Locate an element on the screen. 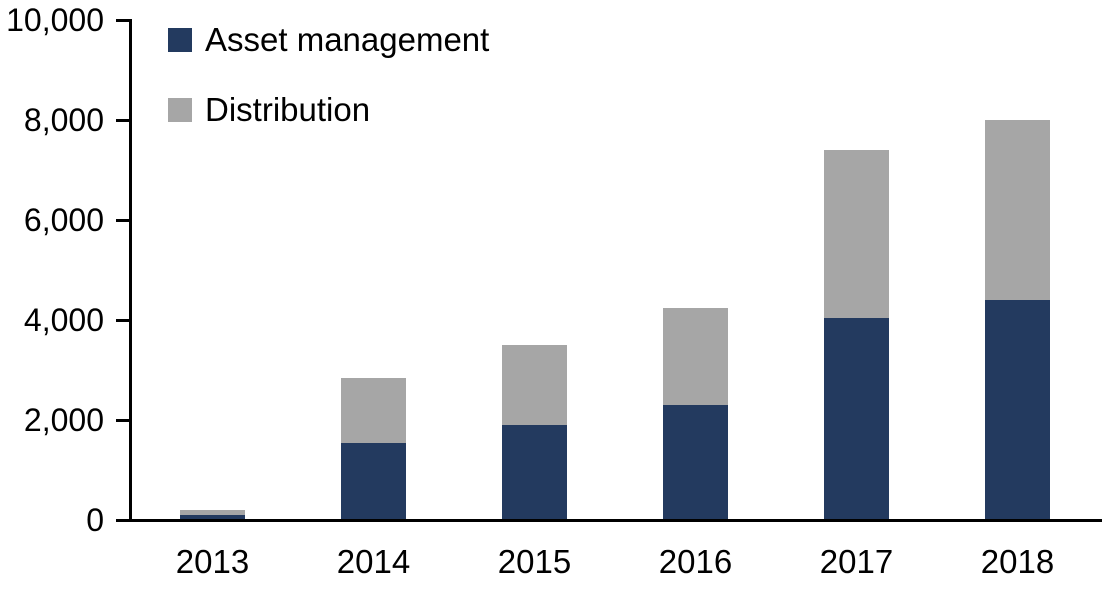 The image size is (1102, 594). legend-item-distribution: Distribution is located at coordinates (328, 110).